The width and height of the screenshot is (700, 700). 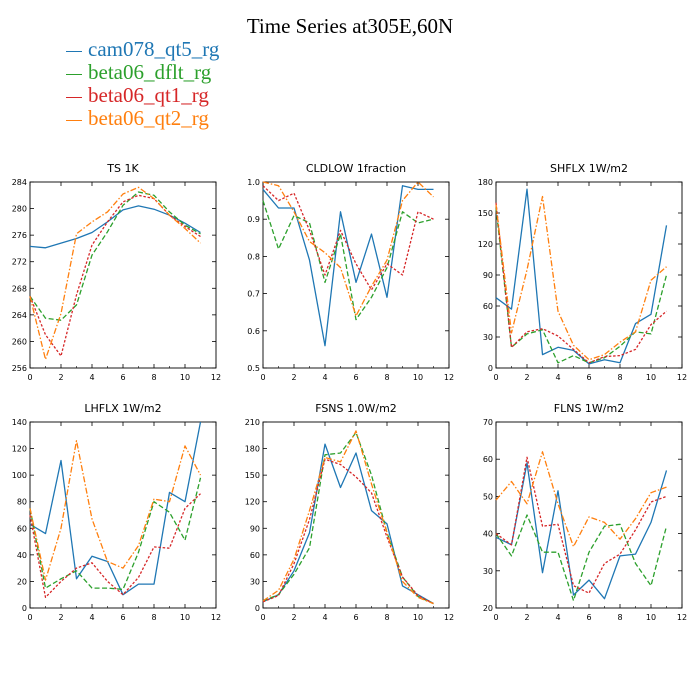 I want to click on chart-0-xtick-label-5: 10, so click(x=185, y=377).